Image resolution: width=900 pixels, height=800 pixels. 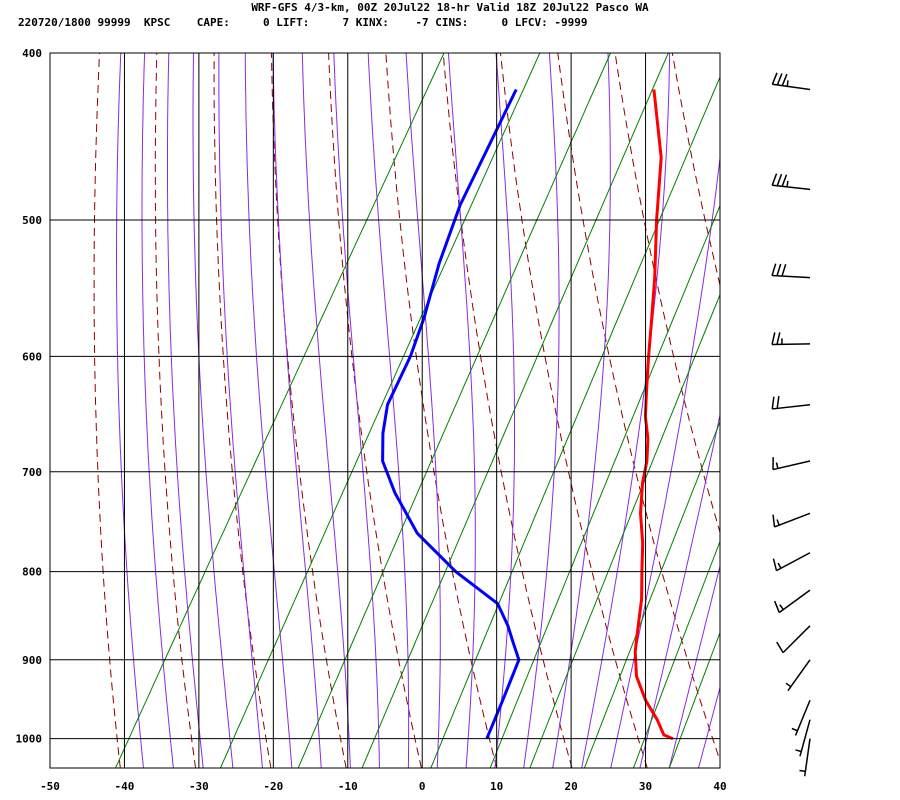 What do you see at coordinates (32, 356) in the screenshot?
I see `y-tick-label: 600` at bounding box center [32, 356].